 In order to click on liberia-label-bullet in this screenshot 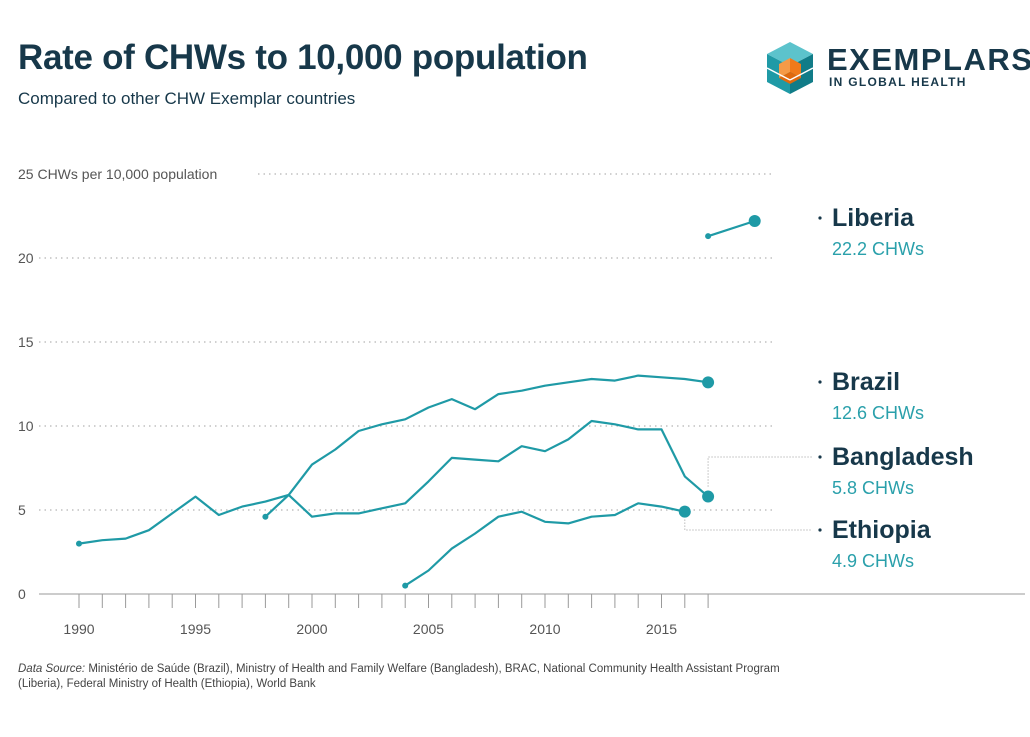, I will do `click(820, 218)`.